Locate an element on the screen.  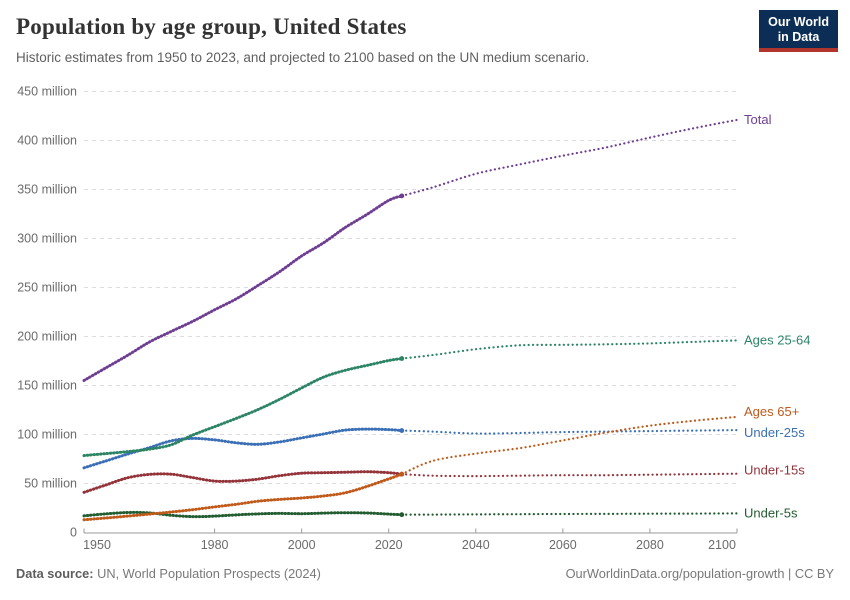
series-label-under-5s: Under-5s is located at coordinates (771, 512).